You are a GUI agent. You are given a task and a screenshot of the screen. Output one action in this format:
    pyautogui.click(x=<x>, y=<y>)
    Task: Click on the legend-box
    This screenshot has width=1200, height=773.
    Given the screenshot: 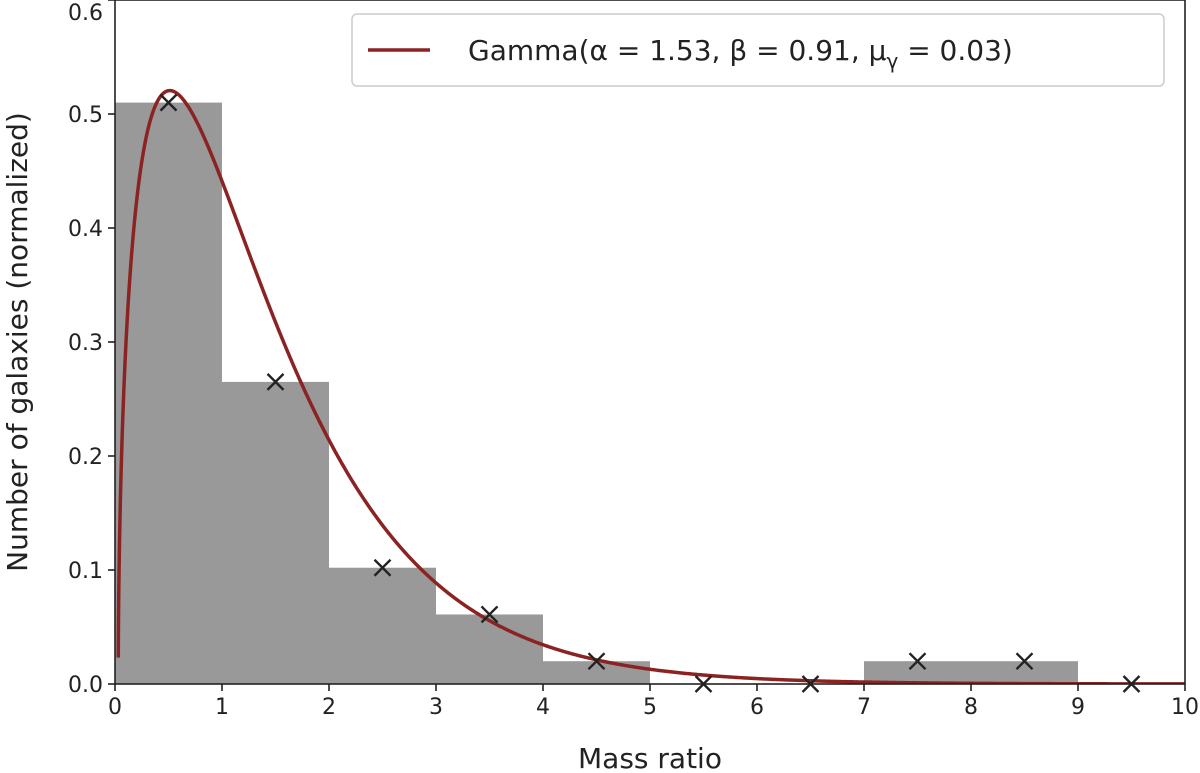 What is the action you would take?
    pyautogui.click(x=758, y=50)
    